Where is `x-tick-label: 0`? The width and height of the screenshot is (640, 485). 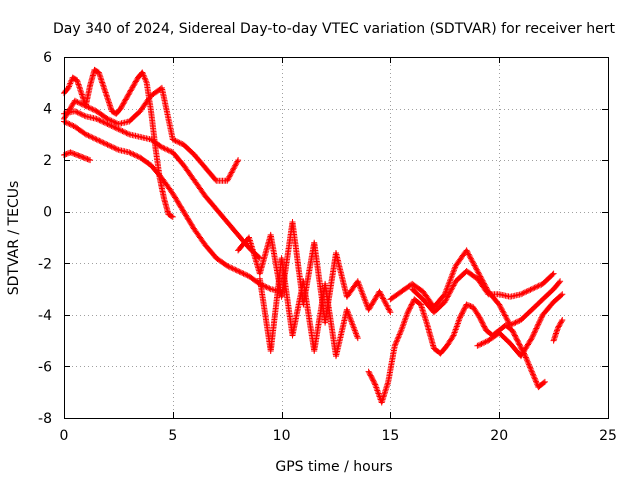
x-tick-label: 0 is located at coordinates (64, 436).